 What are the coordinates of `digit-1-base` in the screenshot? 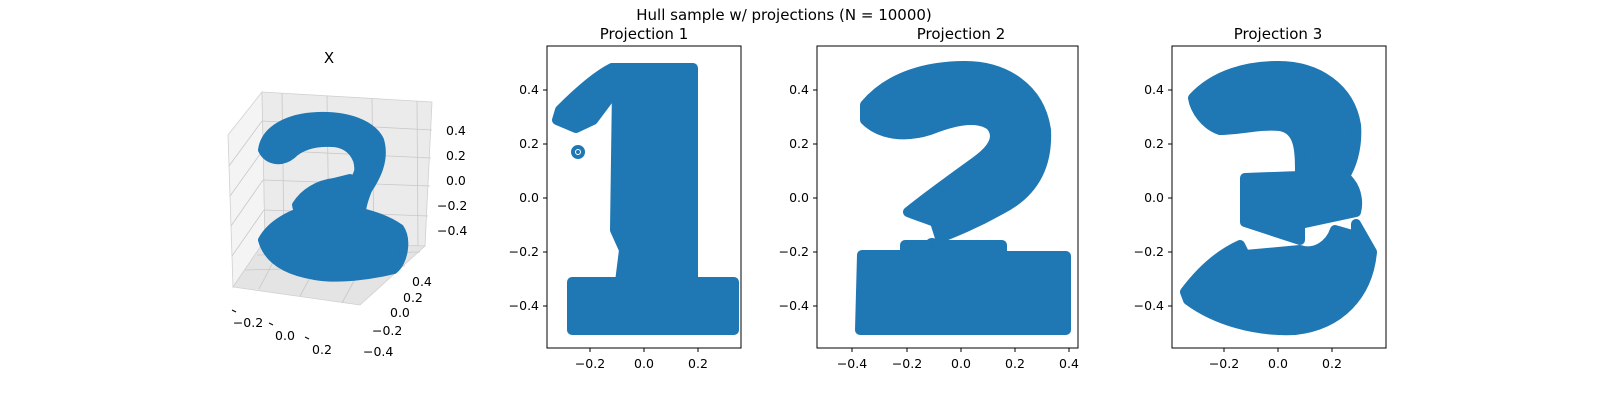 It's located at (653, 306).